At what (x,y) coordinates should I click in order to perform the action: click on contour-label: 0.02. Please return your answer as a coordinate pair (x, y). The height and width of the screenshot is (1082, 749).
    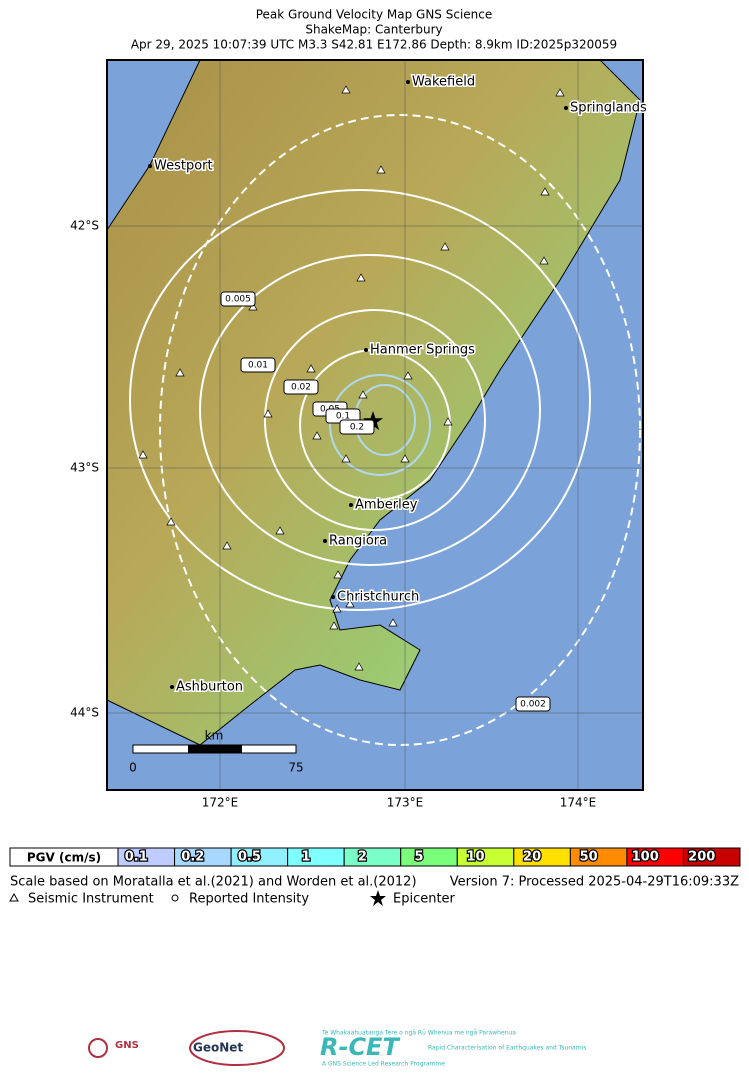
    Looking at the image, I should click on (301, 388).